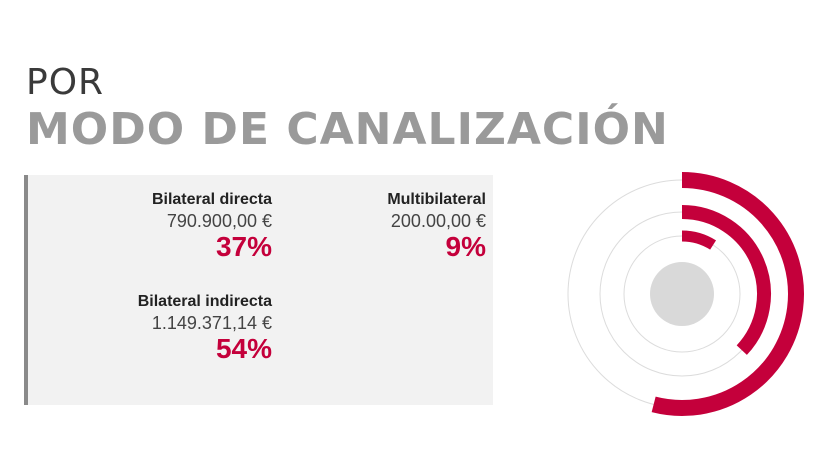  What do you see at coordinates (699, 240) in the screenshot?
I see `arc-multibilateral` at bounding box center [699, 240].